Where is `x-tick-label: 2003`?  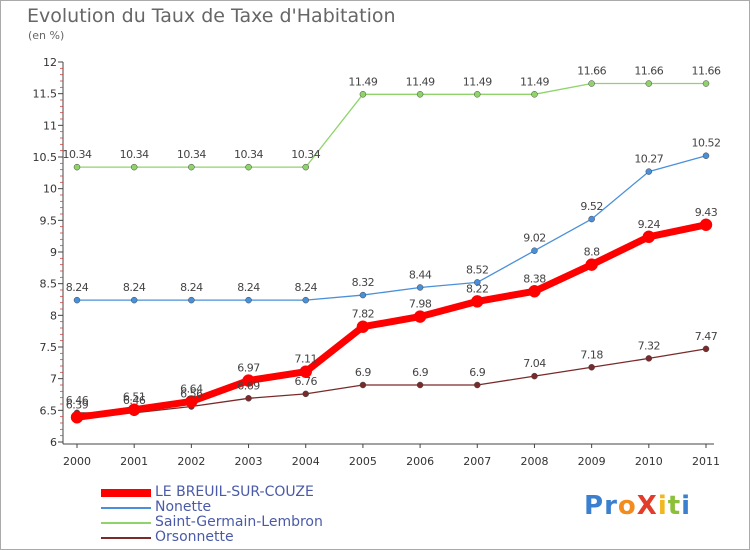
x-tick-label: 2003 is located at coordinates (249, 461).